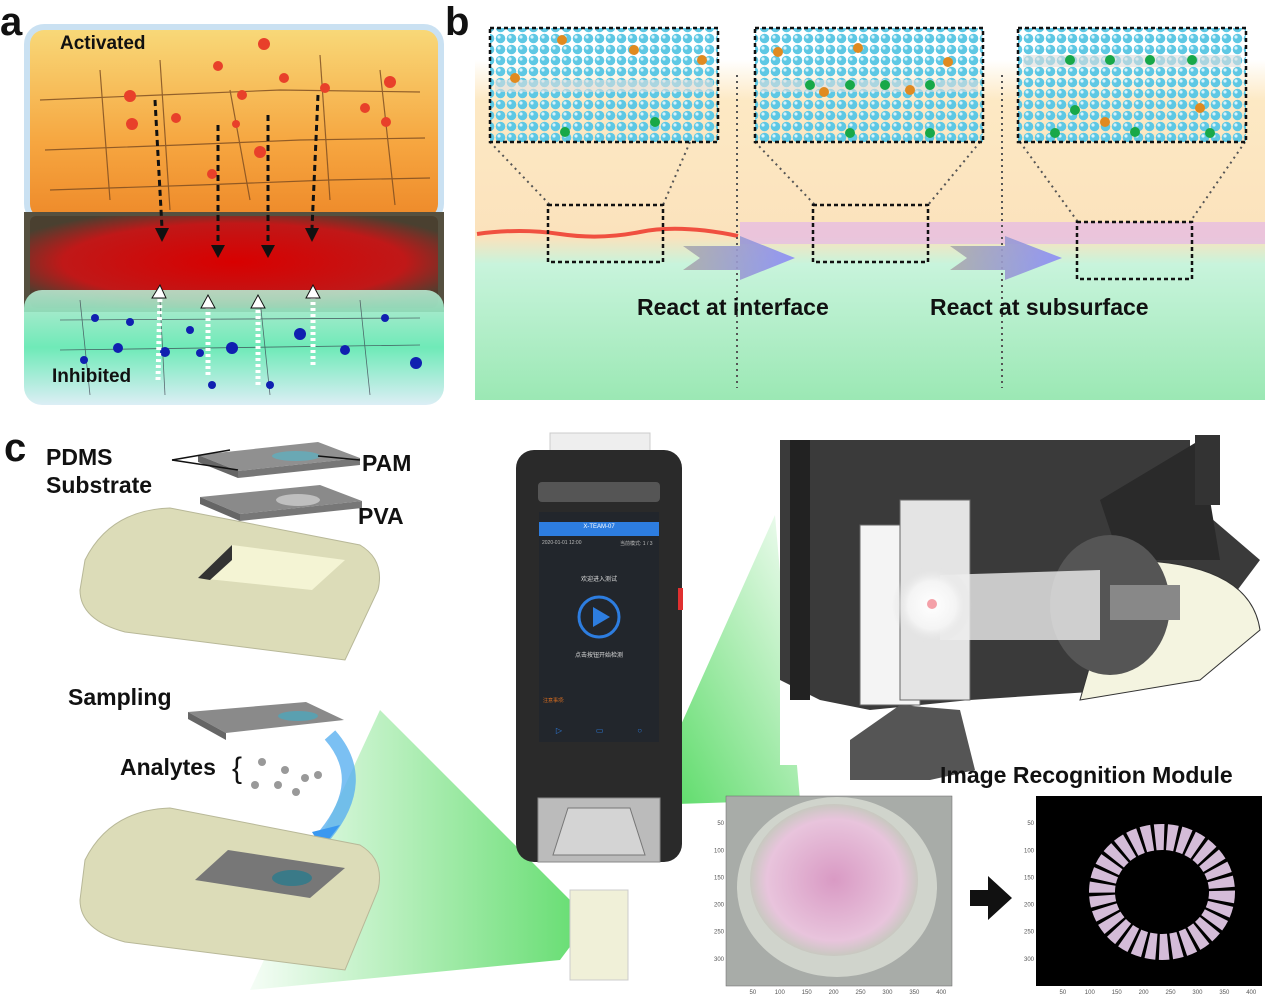 The height and width of the screenshot is (997, 1270). I want to click on pdms-label-line2: Substrate, so click(99, 485).